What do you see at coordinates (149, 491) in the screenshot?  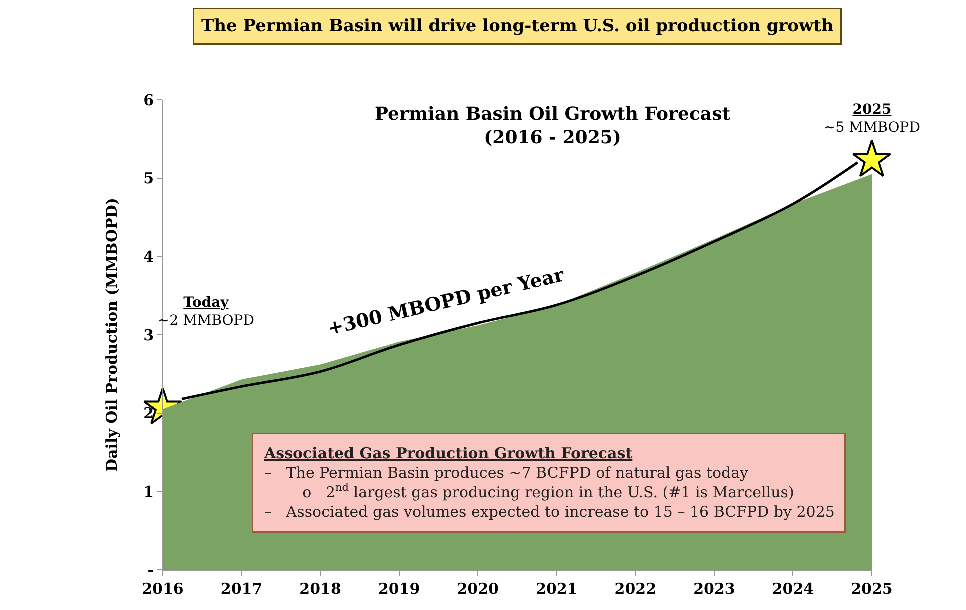 I see `y-tick-label: 1` at bounding box center [149, 491].